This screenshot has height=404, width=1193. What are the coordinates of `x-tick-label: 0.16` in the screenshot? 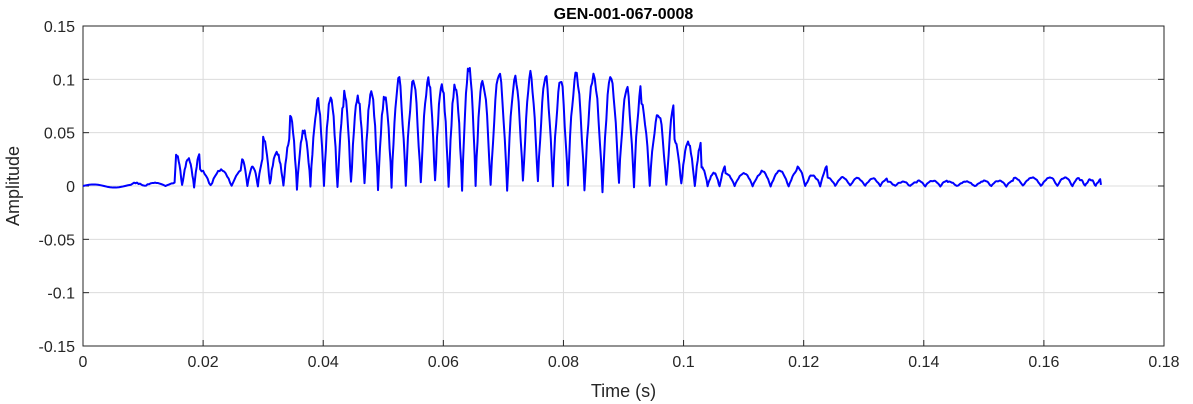 It's located at (1043, 362).